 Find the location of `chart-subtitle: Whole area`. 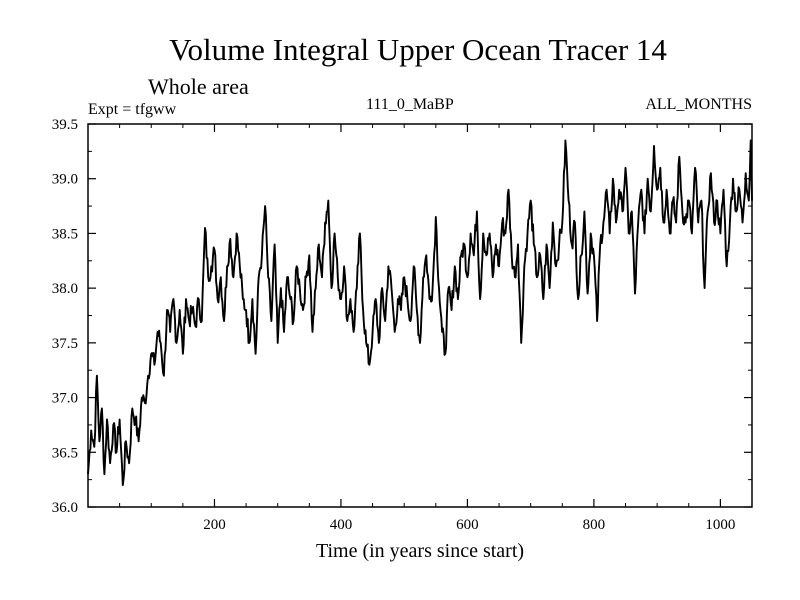

chart-subtitle: Whole area is located at coordinates (198, 86).